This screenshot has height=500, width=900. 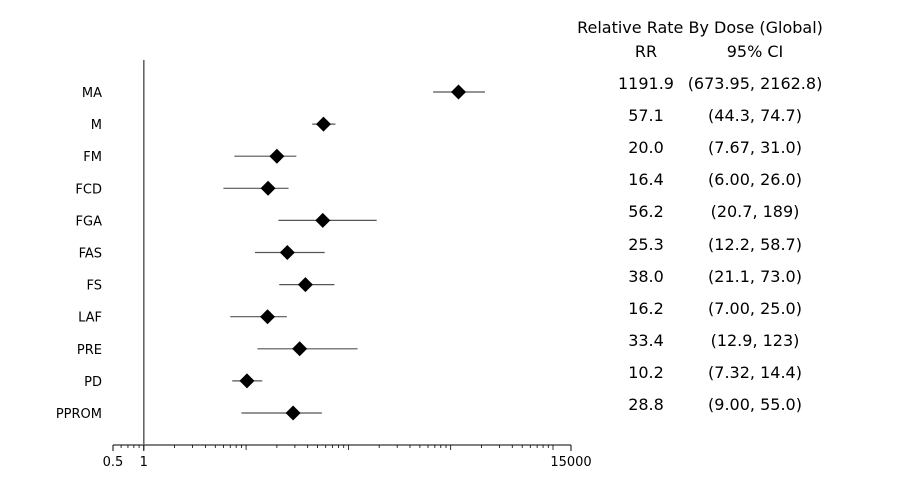 I want to click on rr-value: 20.0, so click(x=646, y=148).